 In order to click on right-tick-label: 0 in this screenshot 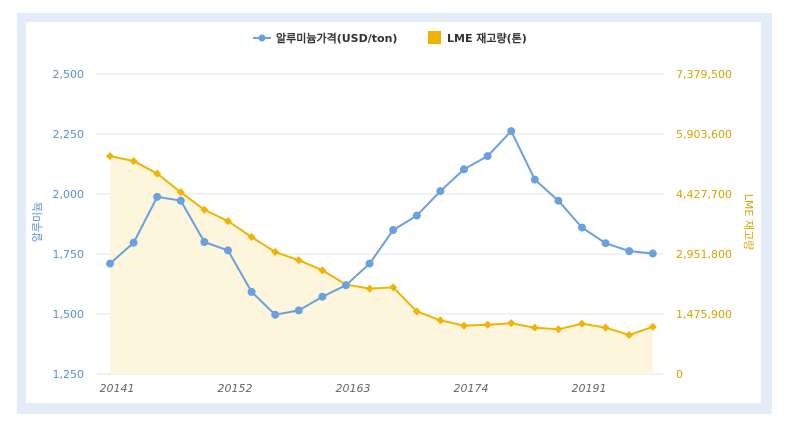, I will do `click(679, 374)`.